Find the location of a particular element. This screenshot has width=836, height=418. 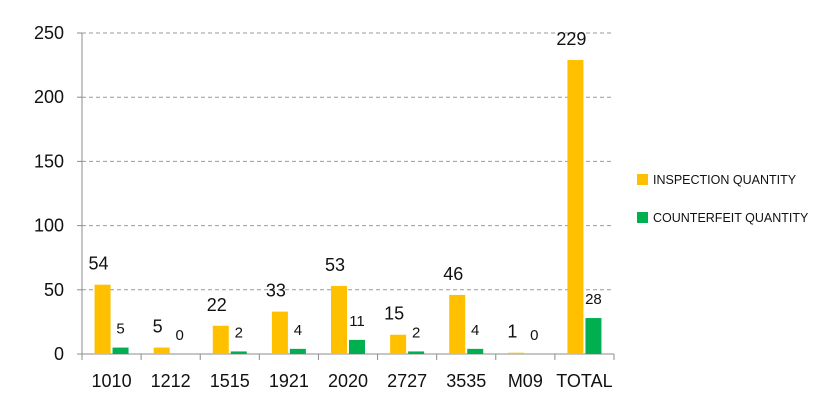

bar-inspection-2020 is located at coordinates (339, 319).